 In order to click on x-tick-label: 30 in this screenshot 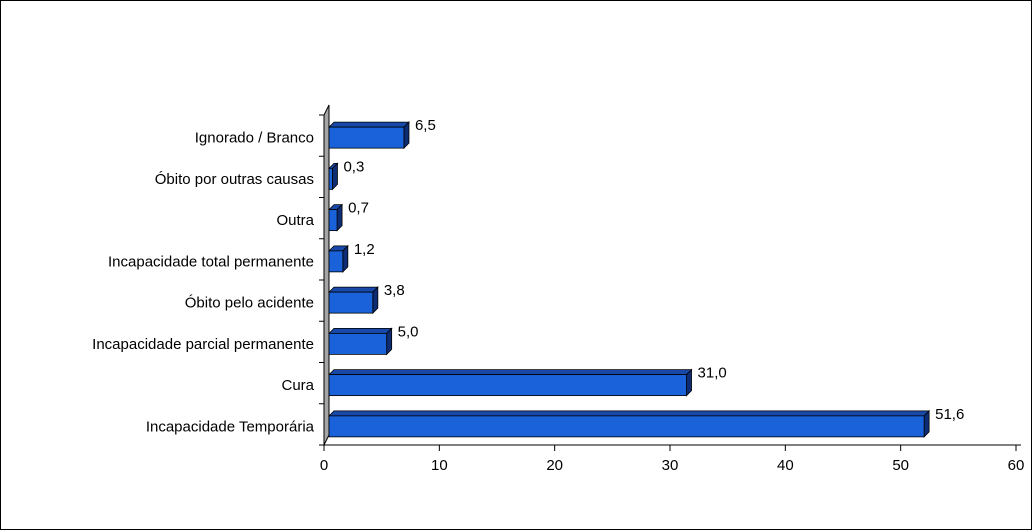, I will do `click(670, 465)`.